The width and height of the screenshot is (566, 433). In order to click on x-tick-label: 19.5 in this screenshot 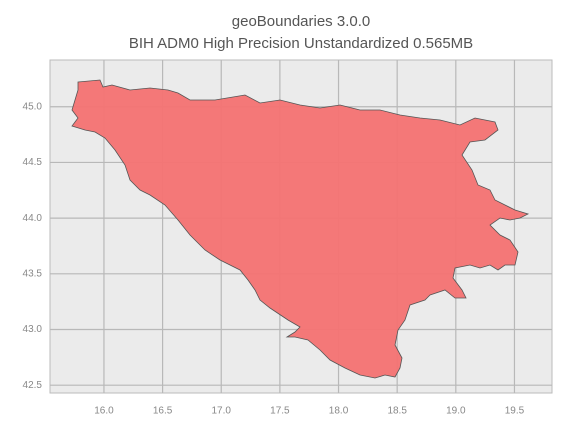, I will do `click(515, 411)`.